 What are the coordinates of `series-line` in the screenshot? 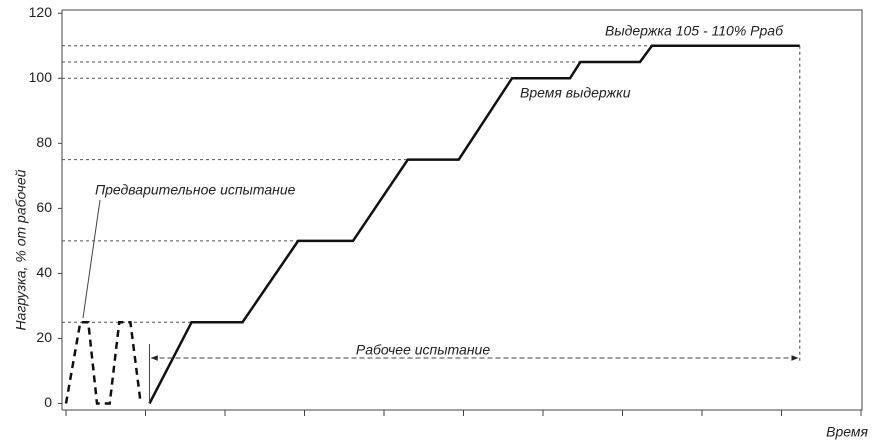 It's located at (103, 362).